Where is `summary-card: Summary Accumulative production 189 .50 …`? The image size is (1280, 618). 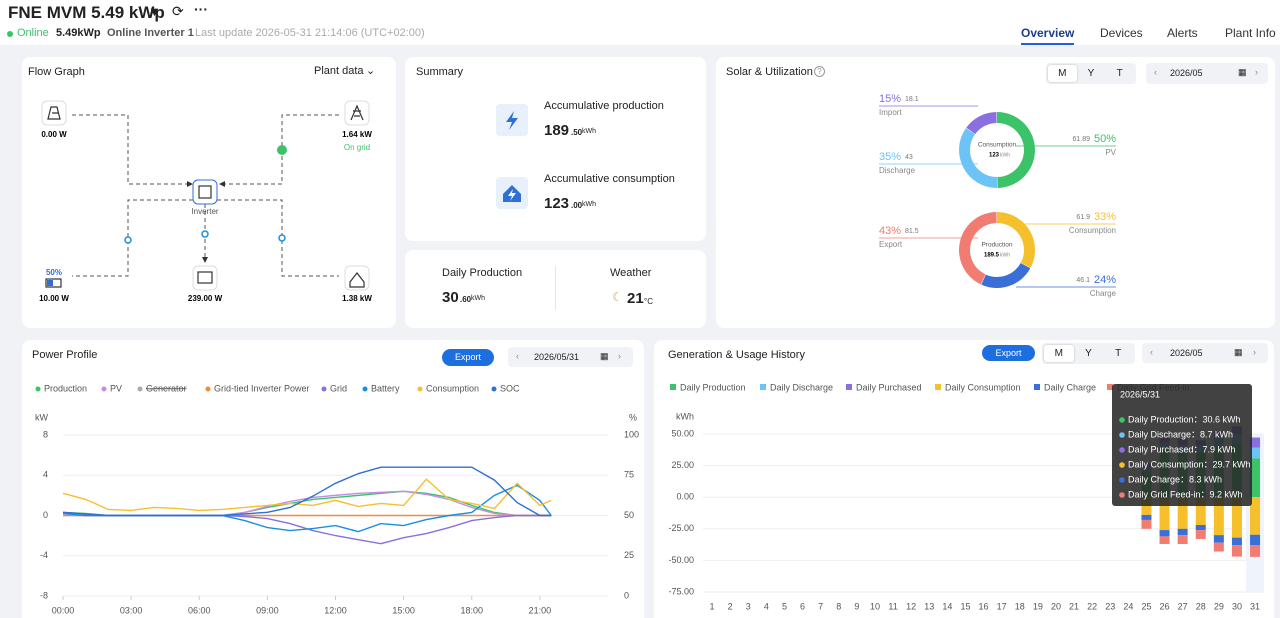
summary-card: Summary Accumulative production 189 .50 … is located at coordinates (555, 149).